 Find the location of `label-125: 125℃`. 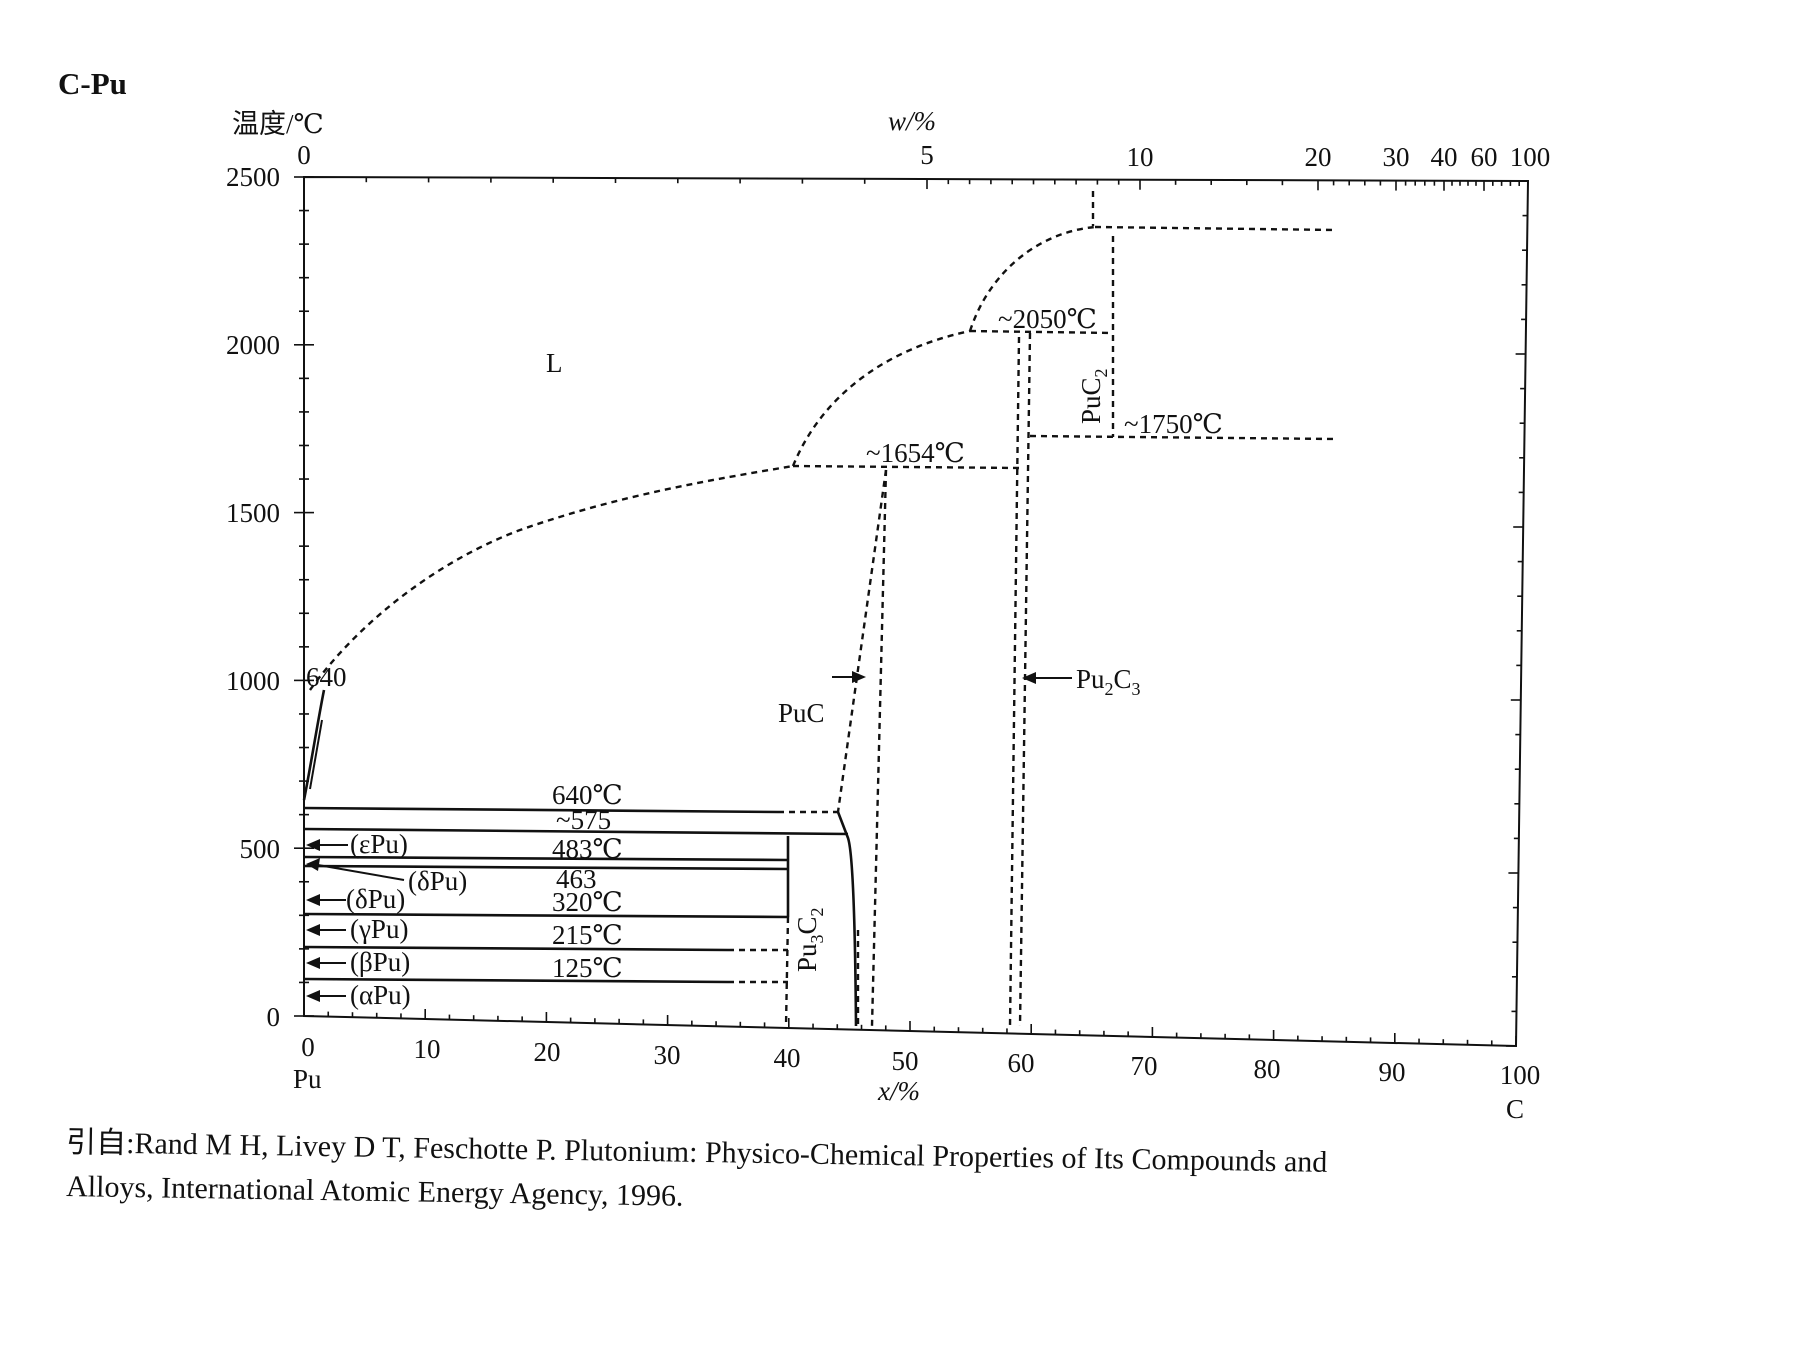

label-125: 125℃ is located at coordinates (587, 968).